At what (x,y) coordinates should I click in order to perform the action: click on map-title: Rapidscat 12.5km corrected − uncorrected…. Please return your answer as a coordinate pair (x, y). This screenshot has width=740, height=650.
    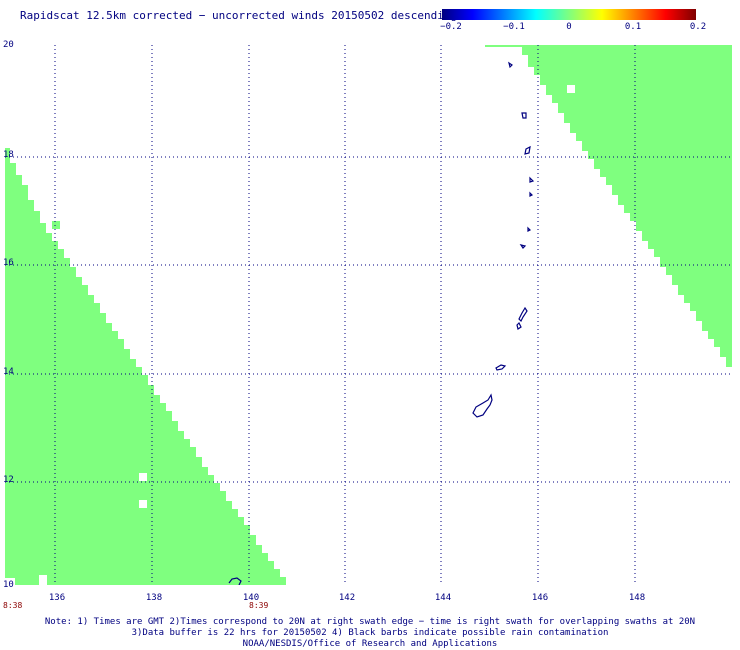
    Looking at the image, I should click on (239, 15).